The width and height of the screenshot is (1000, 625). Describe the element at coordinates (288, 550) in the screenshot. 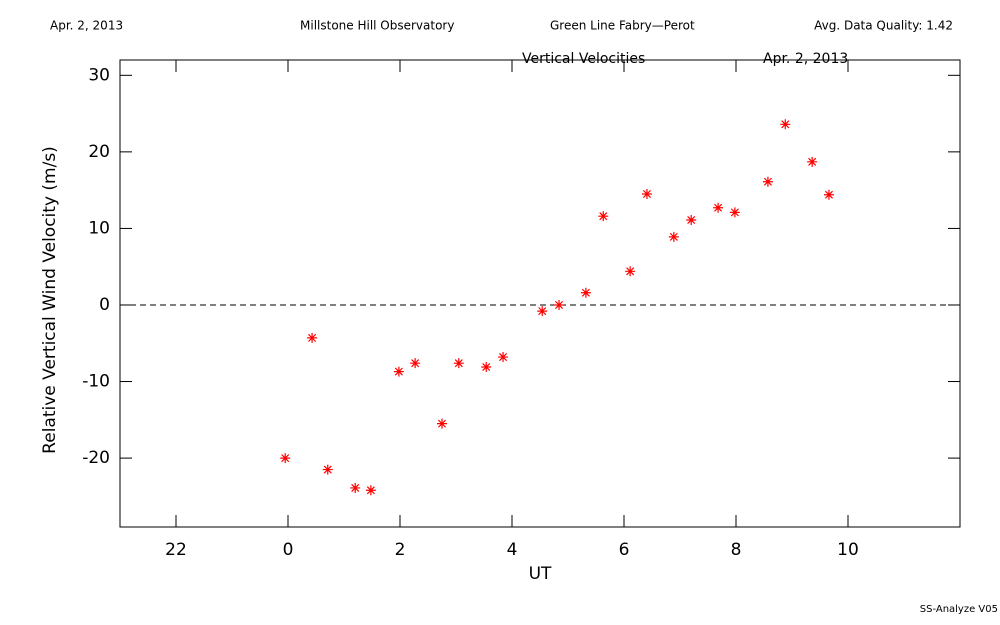

I see `x-tick-label: 0` at that location.